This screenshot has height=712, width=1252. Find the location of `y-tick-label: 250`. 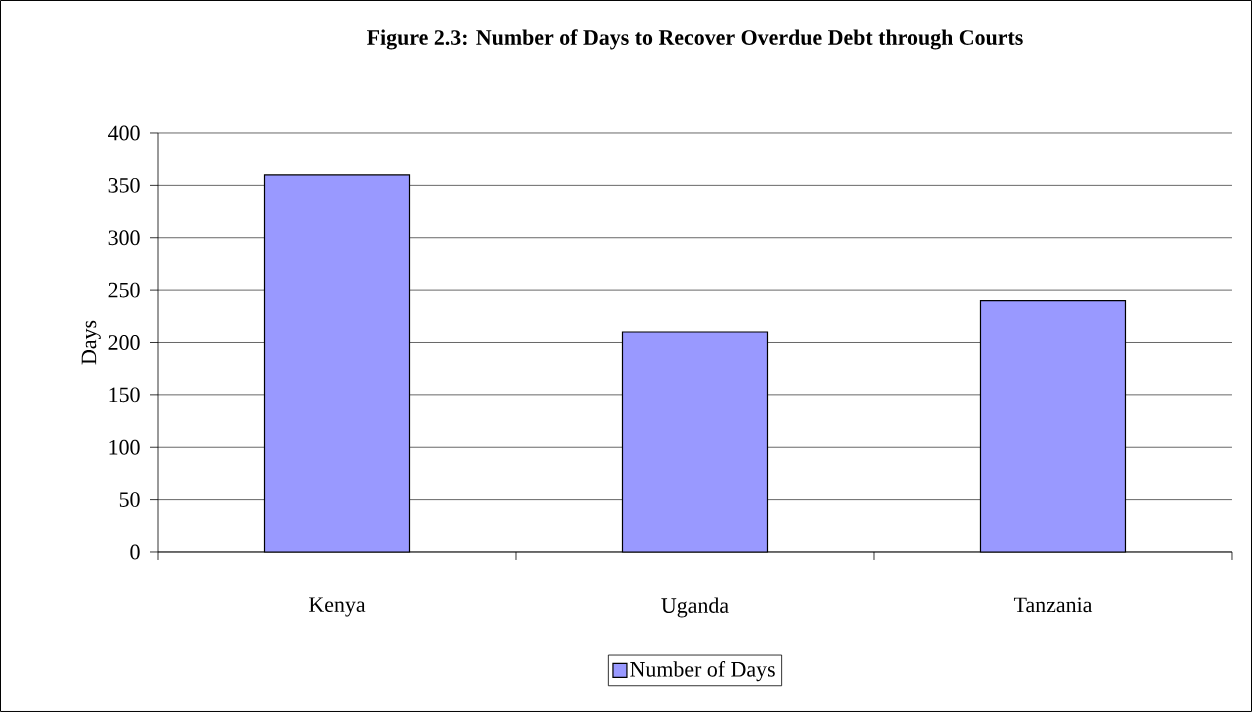

y-tick-label: 250 is located at coordinates (124, 290).